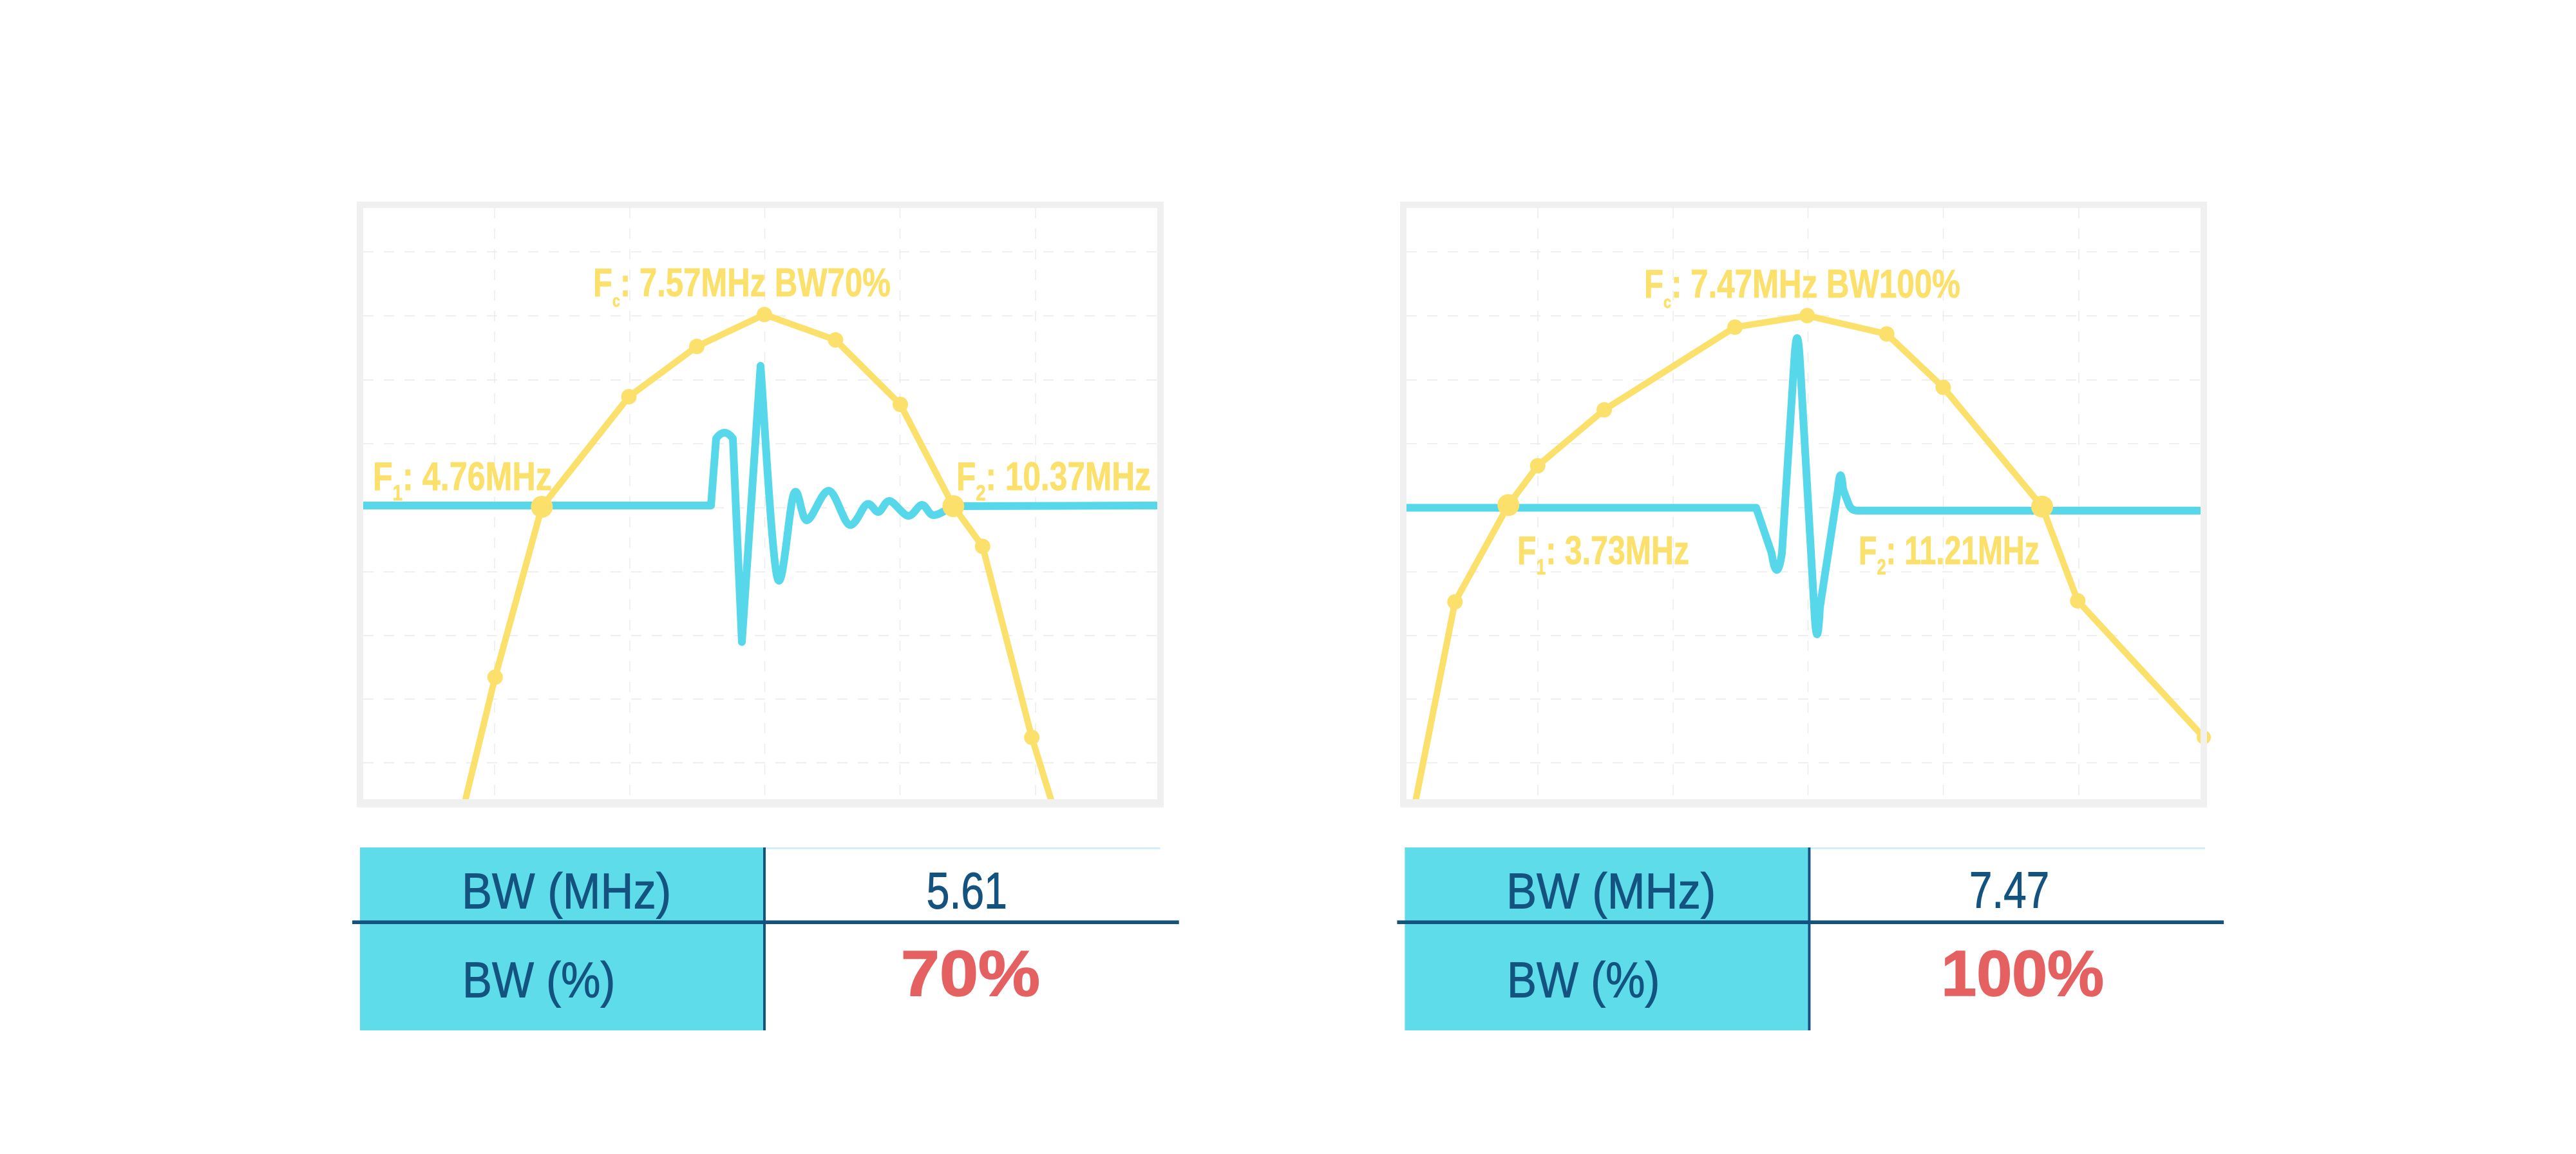  I want to click on svg-text: 70%, so click(971, 974).